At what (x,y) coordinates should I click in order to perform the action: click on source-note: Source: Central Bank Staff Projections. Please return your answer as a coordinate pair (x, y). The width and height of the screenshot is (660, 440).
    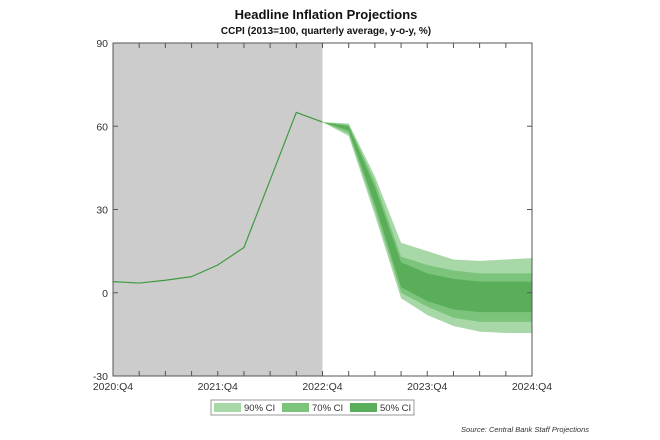
    Looking at the image, I should click on (525, 429).